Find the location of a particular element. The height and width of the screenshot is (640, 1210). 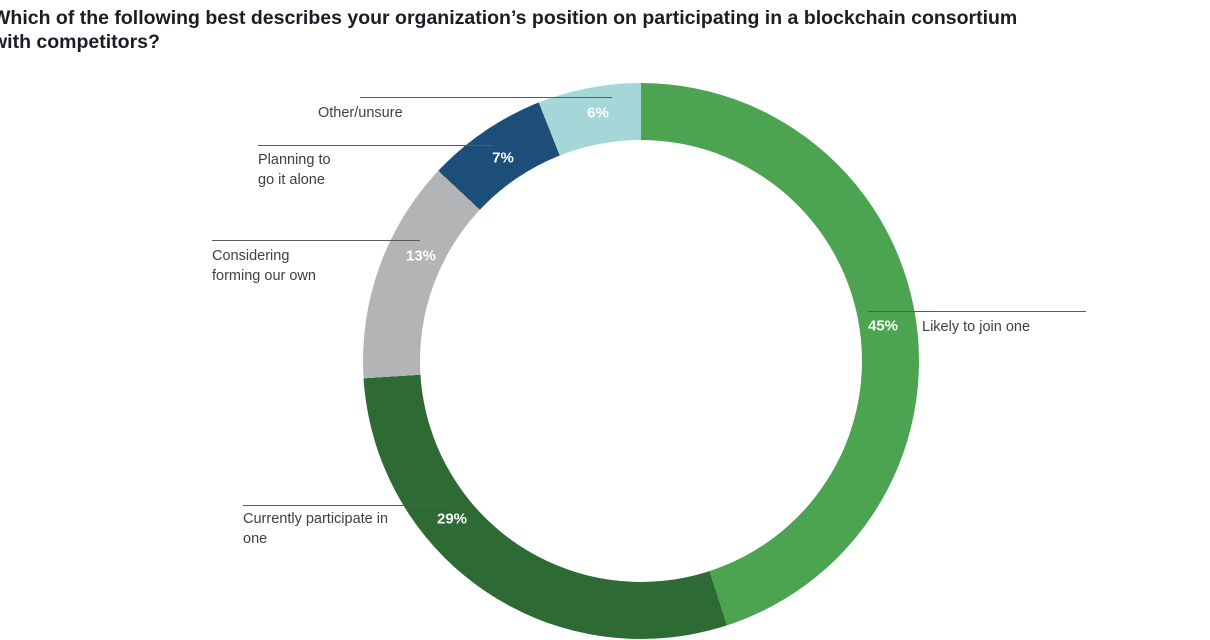

leader-line-other-unsure is located at coordinates (486, 97).